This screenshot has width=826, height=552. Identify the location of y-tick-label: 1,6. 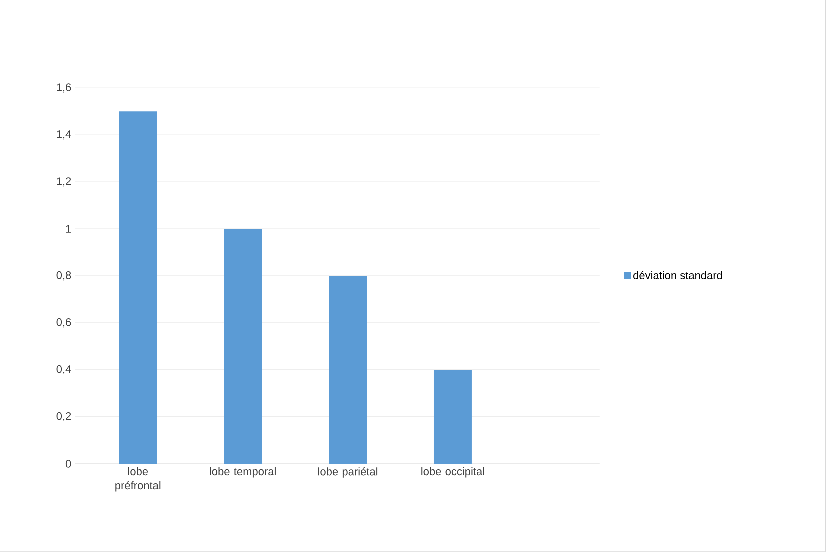
(64, 88).